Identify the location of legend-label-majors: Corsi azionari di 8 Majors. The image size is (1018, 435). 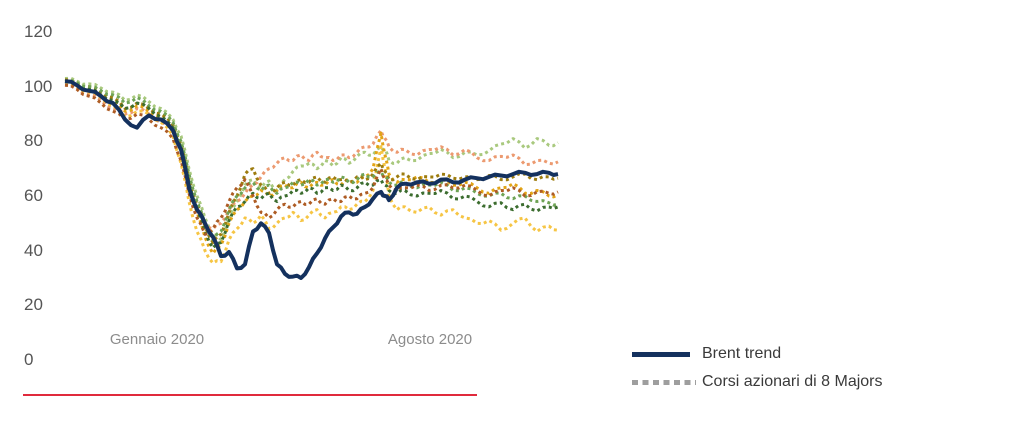
(792, 381).